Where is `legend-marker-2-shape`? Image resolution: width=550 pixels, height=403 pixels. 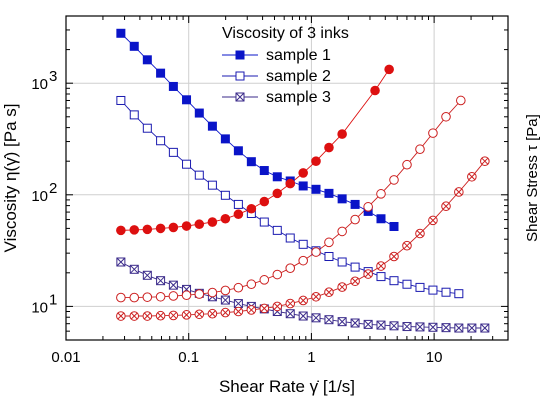
legend-marker-2-shape is located at coordinates (240, 76).